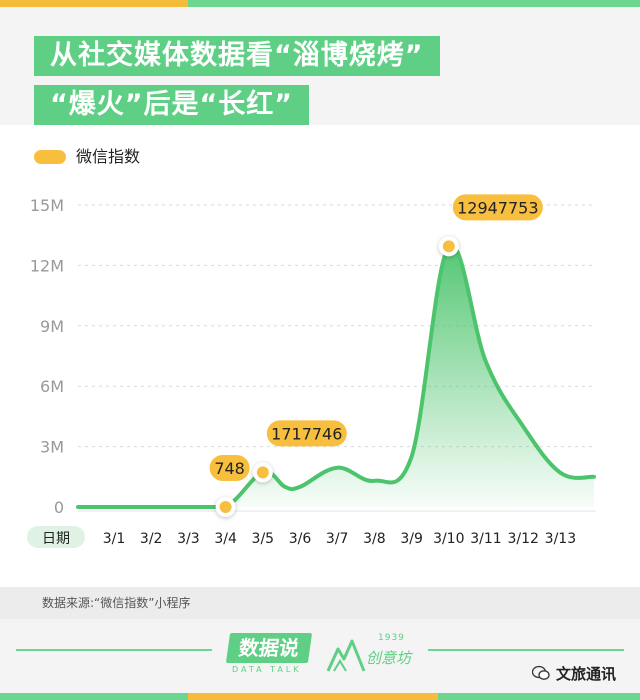 The height and width of the screenshot is (700, 640). What do you see at coordinates (188, 539) in the screenshot?
I see `x-tick-label: 3/3` at bounding box center [188, 539].